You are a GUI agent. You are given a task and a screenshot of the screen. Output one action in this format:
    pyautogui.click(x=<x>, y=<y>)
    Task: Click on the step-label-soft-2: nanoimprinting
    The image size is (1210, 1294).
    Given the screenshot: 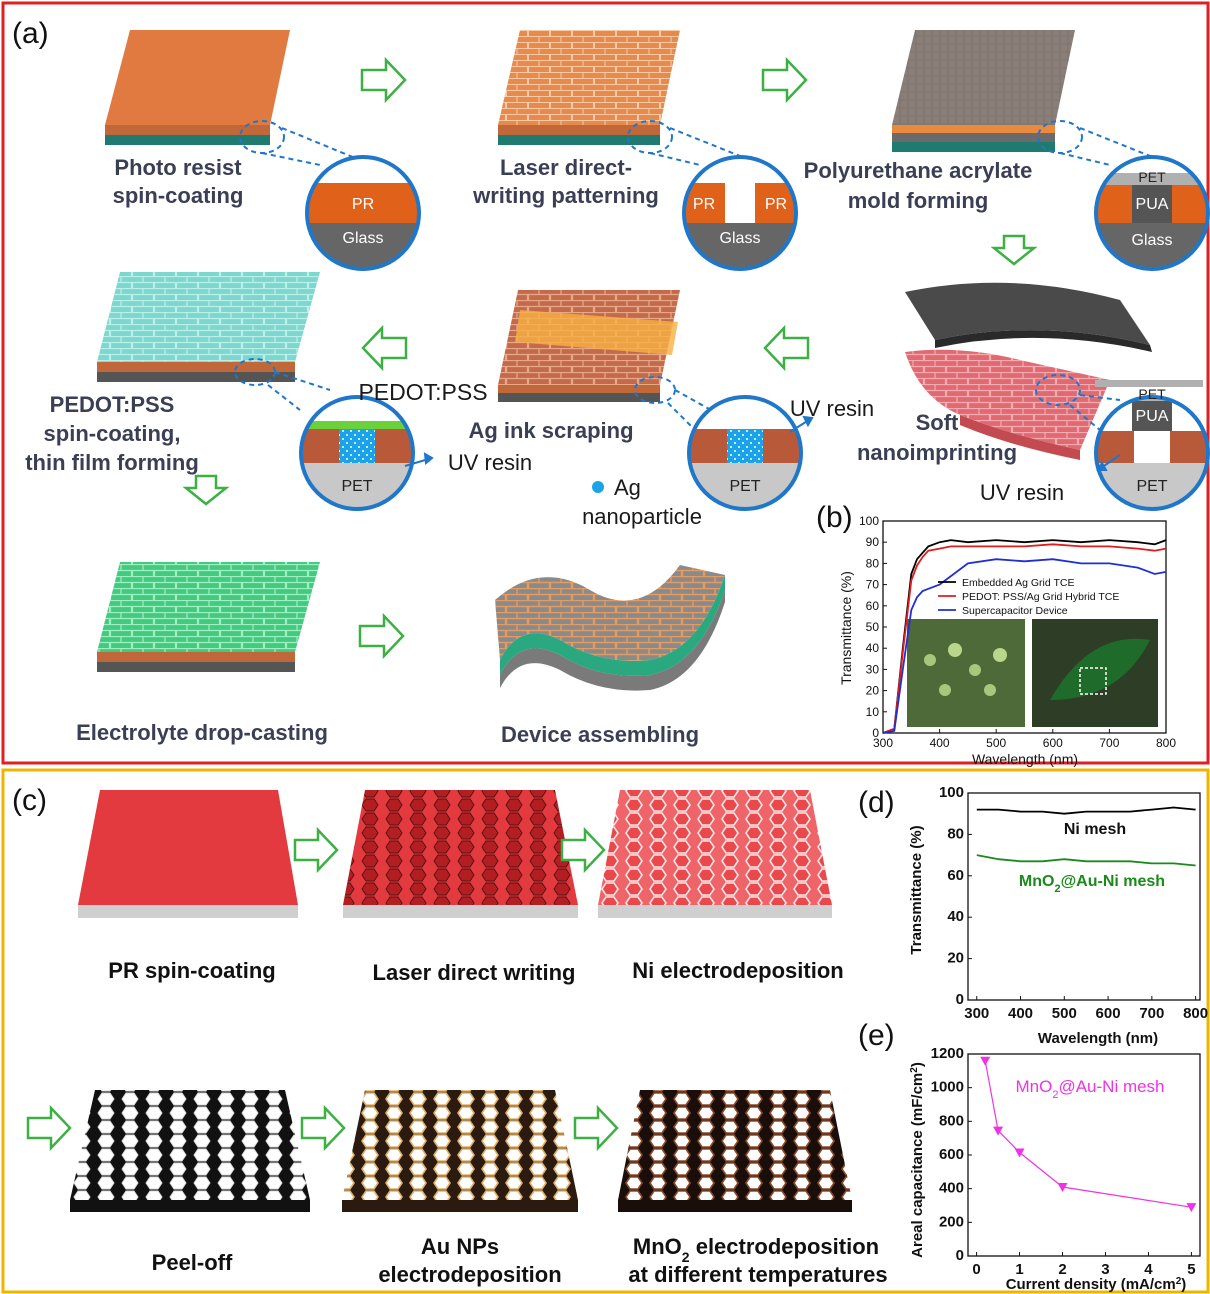 What is the action you would take?
    pyautogui.click(x=937, y=452)
    